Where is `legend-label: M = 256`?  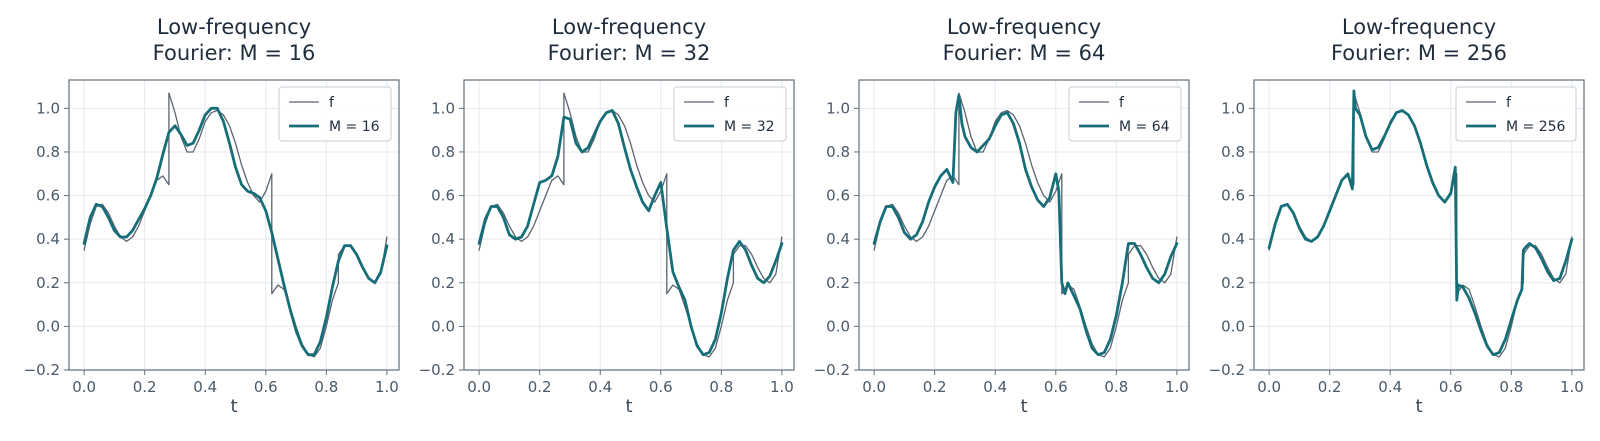
legend-label: M = 256 is located at coordinates (1536, 127).